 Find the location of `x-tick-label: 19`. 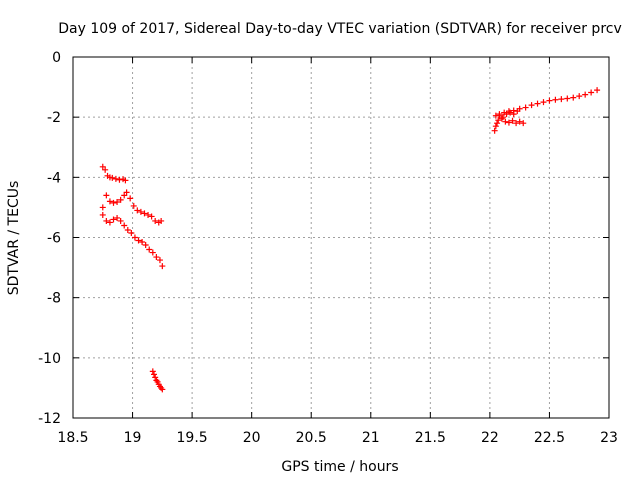

x-tick-label: 19 is located at coordinates (133, 438).